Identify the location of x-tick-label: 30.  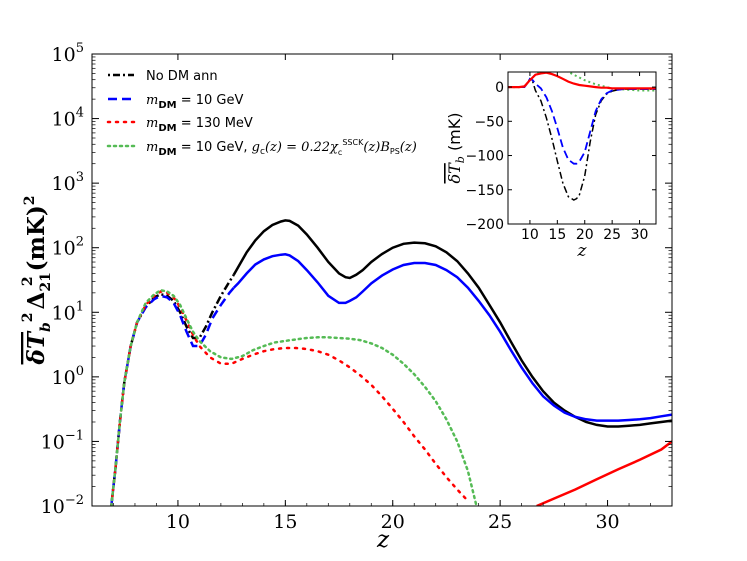
(607, 522).